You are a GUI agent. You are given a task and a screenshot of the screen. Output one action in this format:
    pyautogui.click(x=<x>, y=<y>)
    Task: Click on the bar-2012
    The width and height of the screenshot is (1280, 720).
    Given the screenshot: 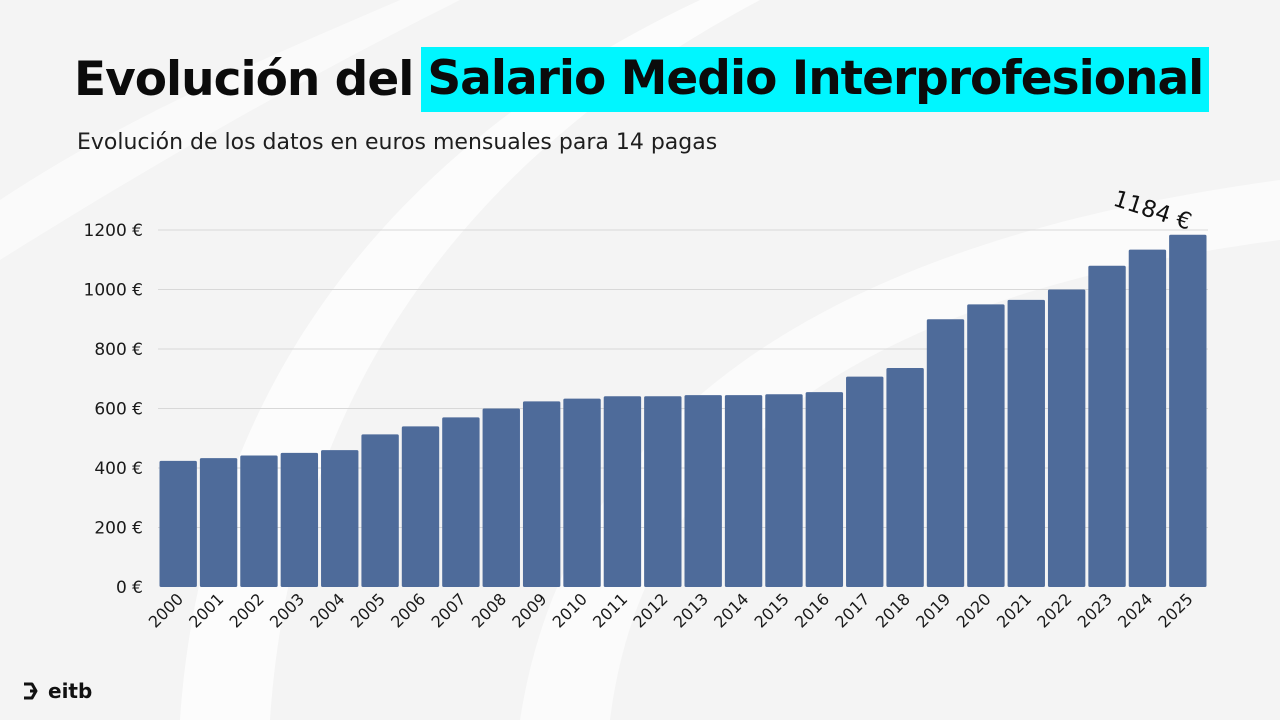 What is the action you would take?
    pyautogui.click(x=663, y=491)
    